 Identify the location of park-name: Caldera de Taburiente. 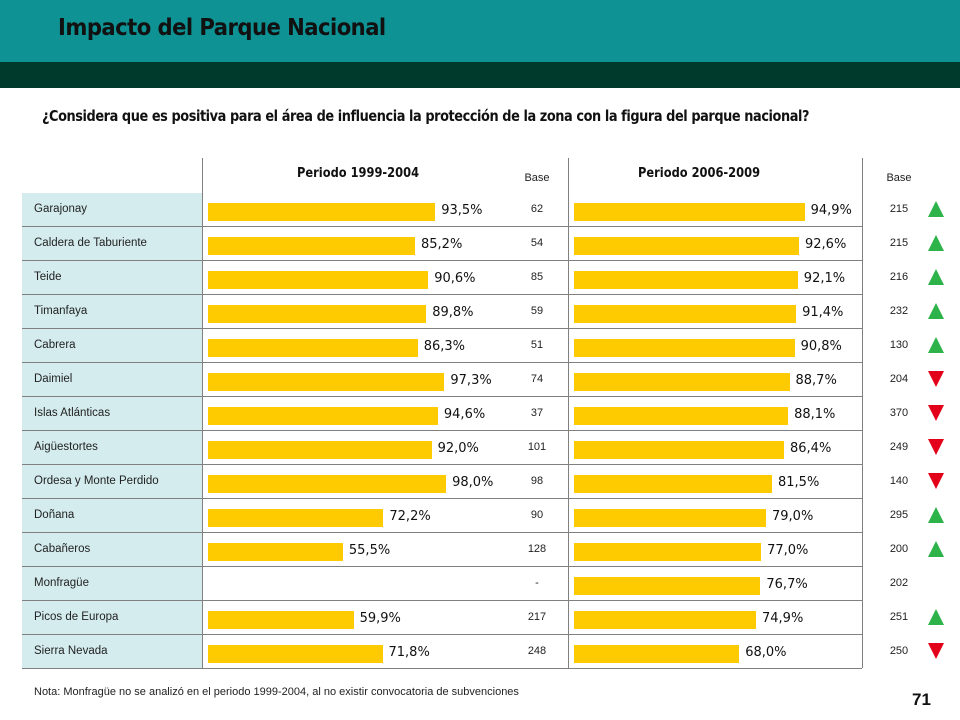
(90, 243).